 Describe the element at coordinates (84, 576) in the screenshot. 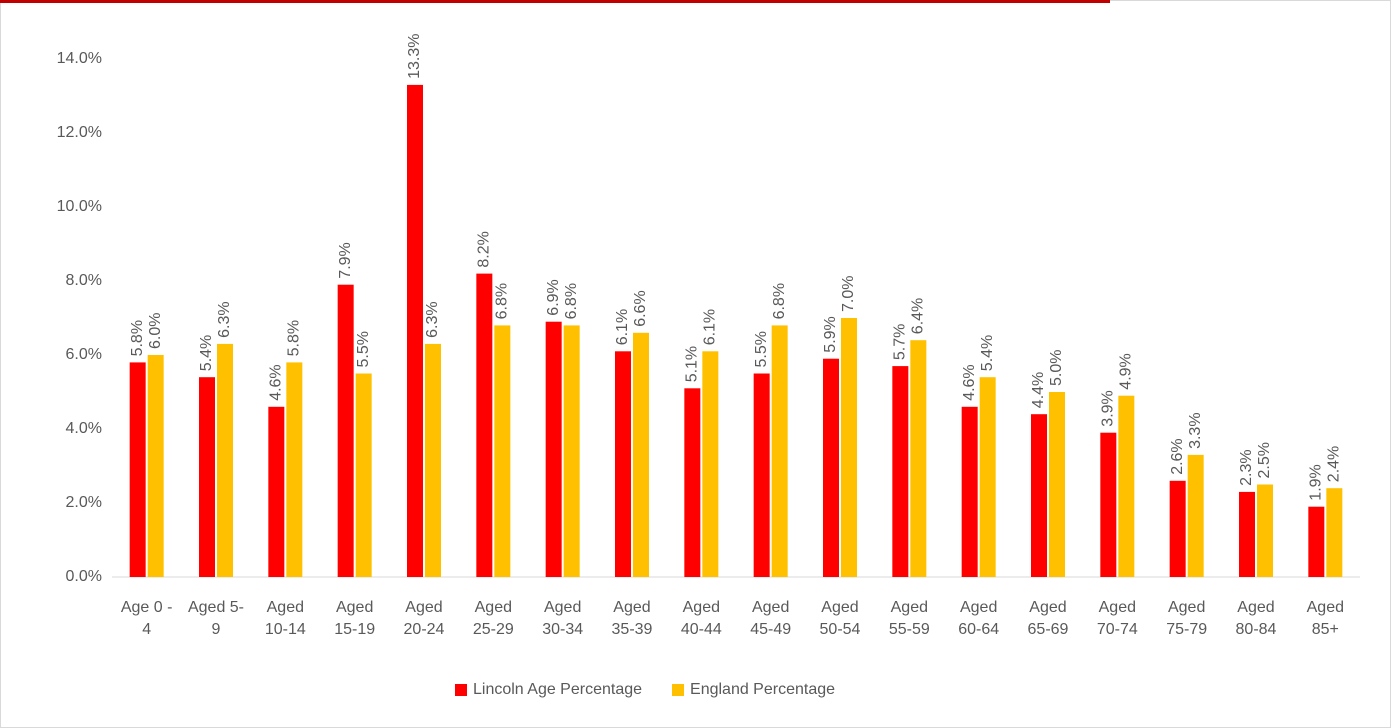

I see `y-tick-label: 0.0%` at that location.